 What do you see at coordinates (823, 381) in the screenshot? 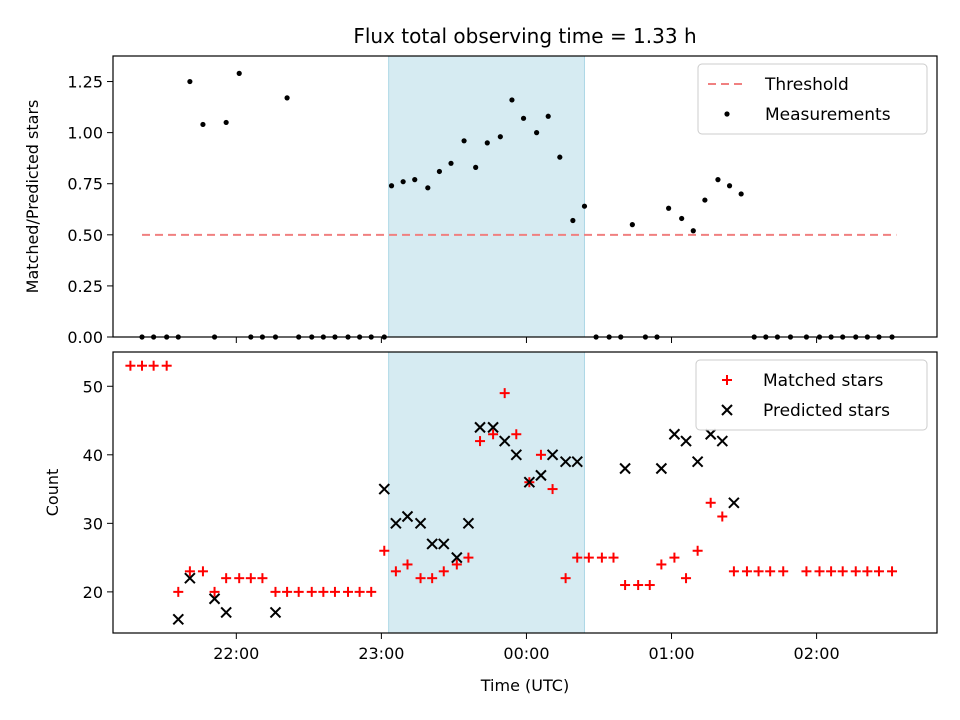
I see `legend-matched-label: Matched stars` at bounding box center [823, 381].